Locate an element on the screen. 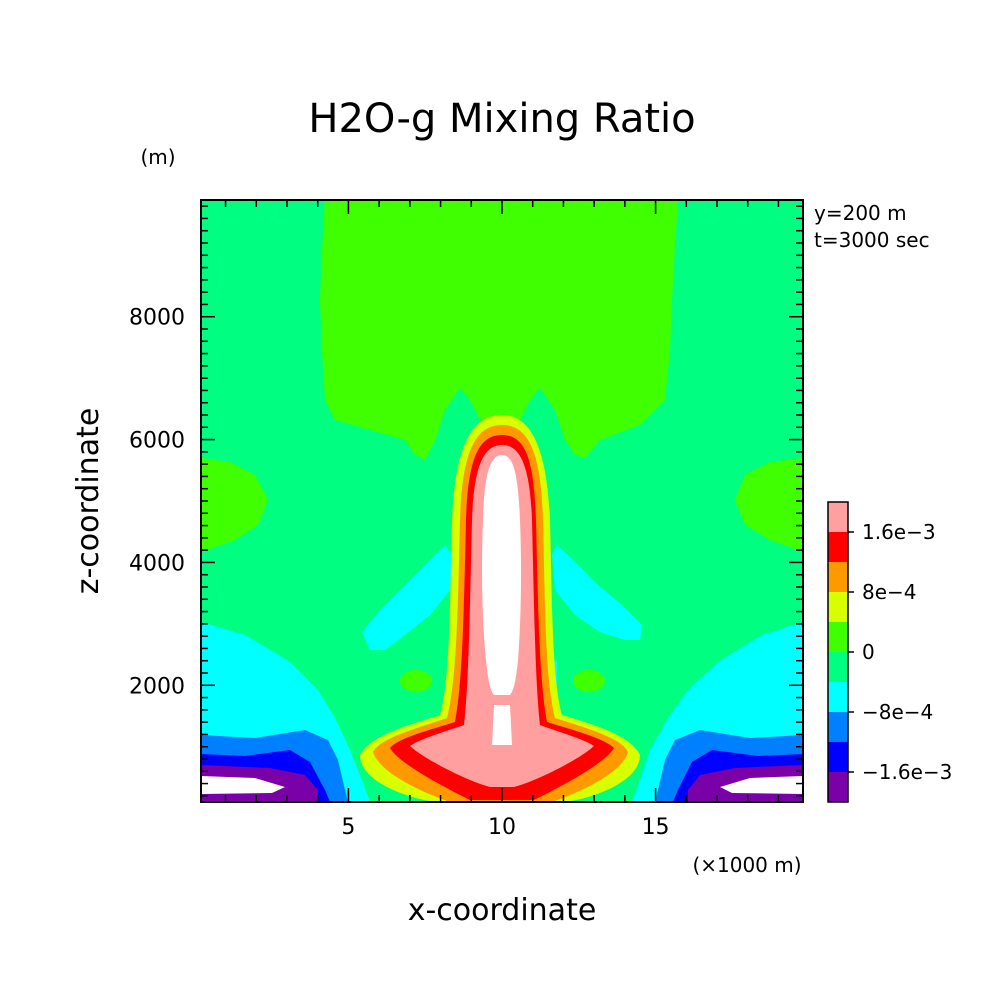 The height and width of the screenshot is (1004, 1004). colorbar is located at coordinates (840, 652).